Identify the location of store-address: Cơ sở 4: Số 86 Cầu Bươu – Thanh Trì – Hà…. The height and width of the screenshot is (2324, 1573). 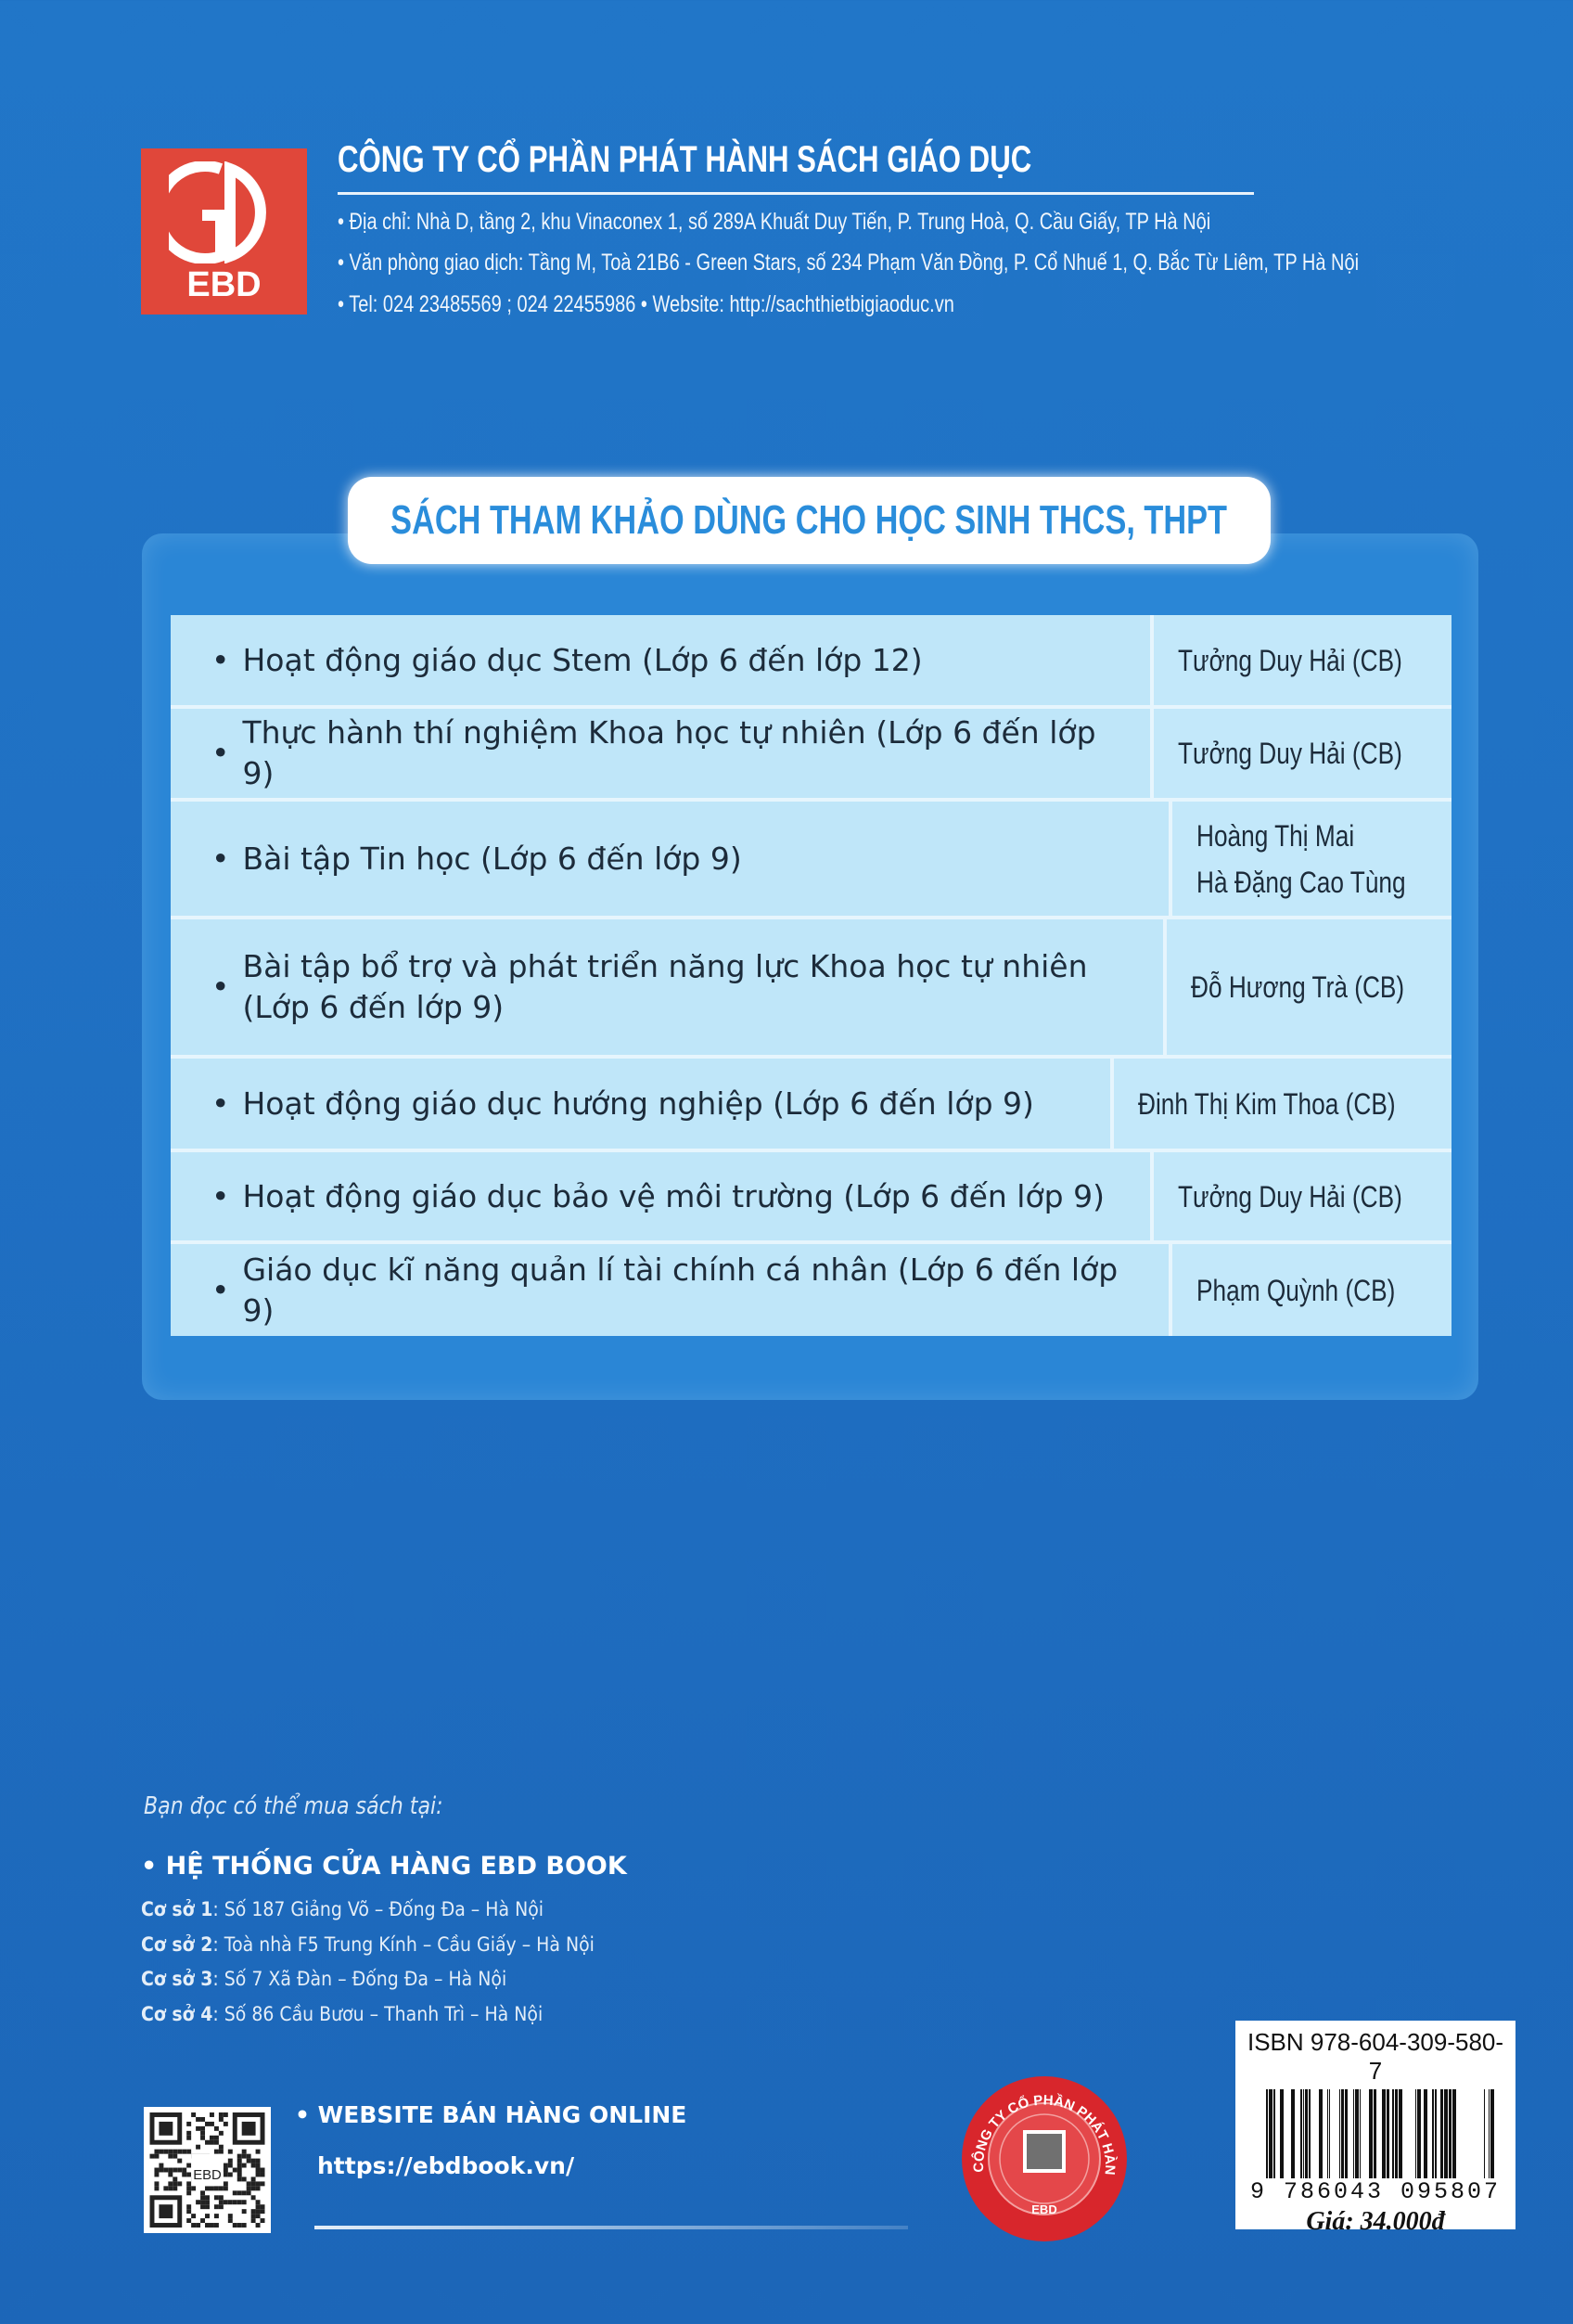
(342, 2014).